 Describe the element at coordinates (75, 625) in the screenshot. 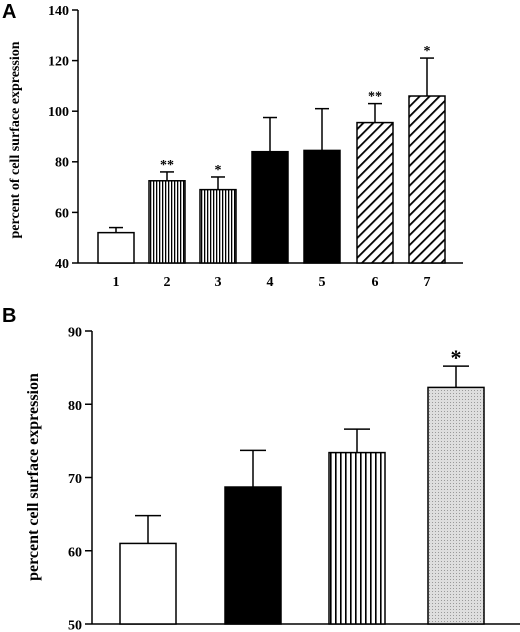

I see `y-tick-label: 50` at that location.